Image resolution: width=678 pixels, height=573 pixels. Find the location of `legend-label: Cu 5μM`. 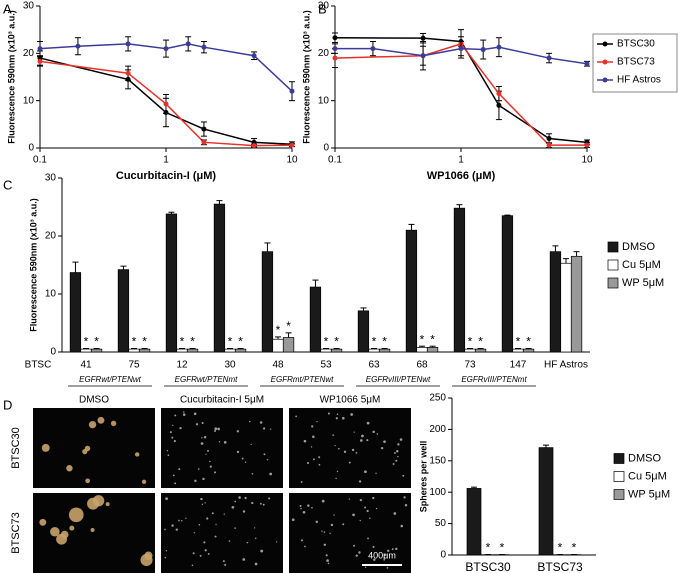

legend-label: Cu 5μM is located at coordinates (647, 476).